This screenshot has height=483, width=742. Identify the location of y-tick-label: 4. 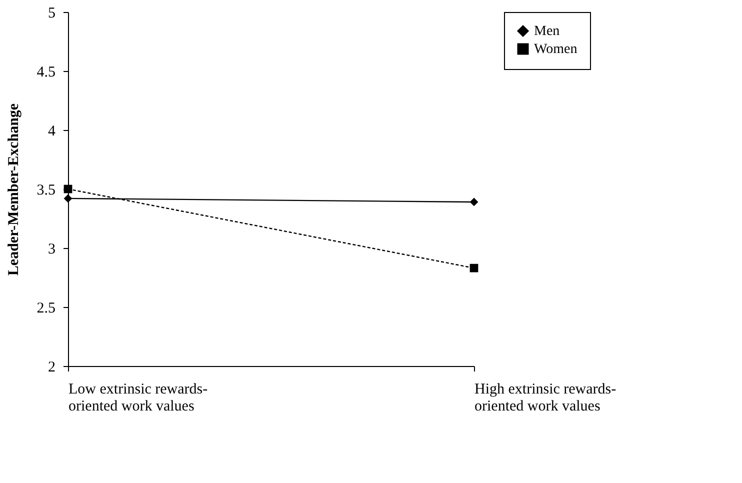
(52, 132).